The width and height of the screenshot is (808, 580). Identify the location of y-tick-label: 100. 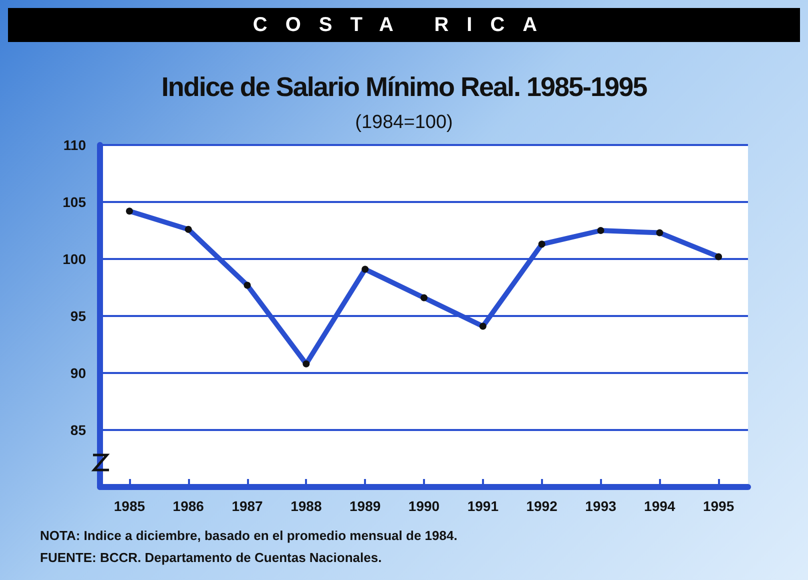
(74, 259).